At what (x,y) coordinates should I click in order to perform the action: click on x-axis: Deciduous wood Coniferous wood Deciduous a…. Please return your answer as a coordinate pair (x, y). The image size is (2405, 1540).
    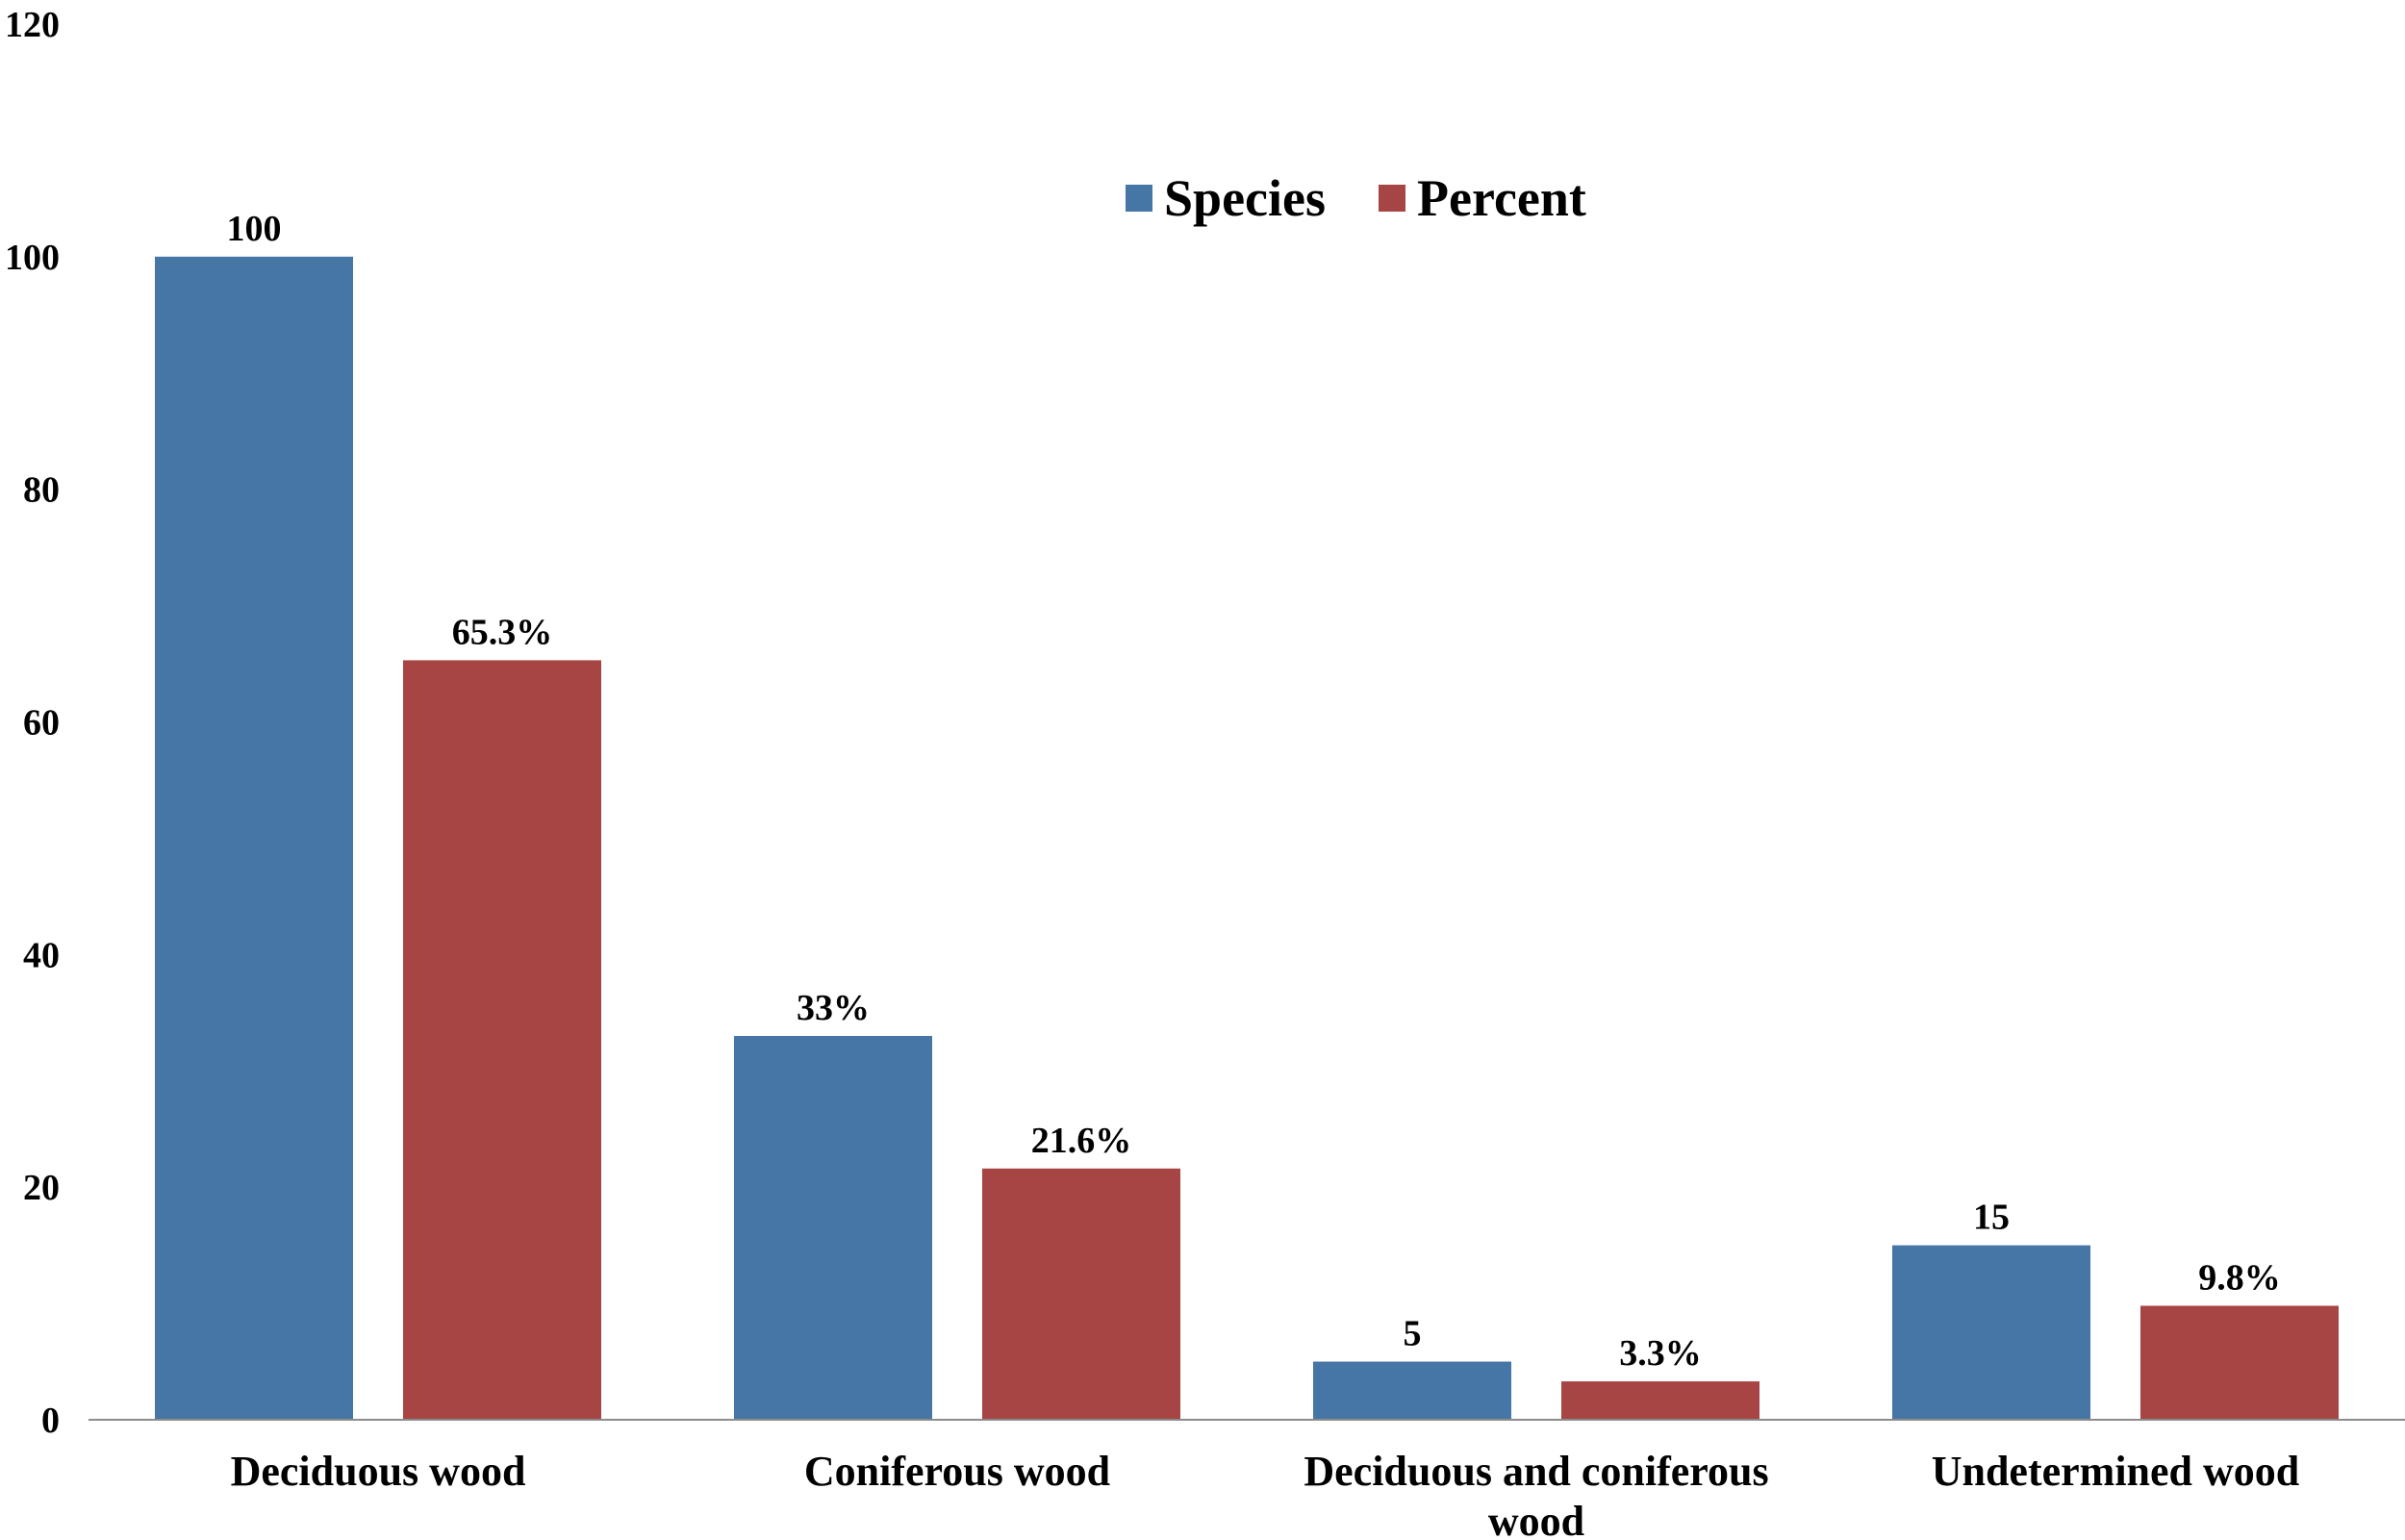
    Looking at the image, I should click on (1247, 1479).